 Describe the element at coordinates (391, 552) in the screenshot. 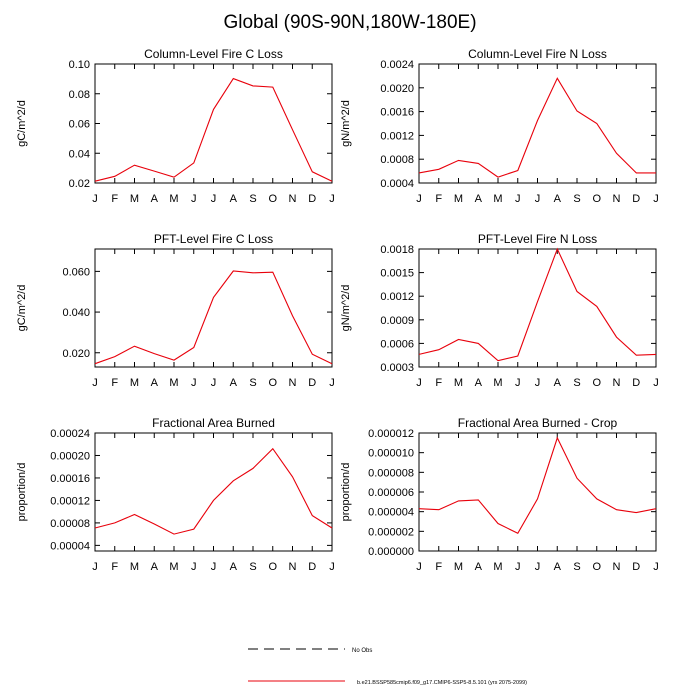

I see `y-tick-label: 0.000000` at that location.